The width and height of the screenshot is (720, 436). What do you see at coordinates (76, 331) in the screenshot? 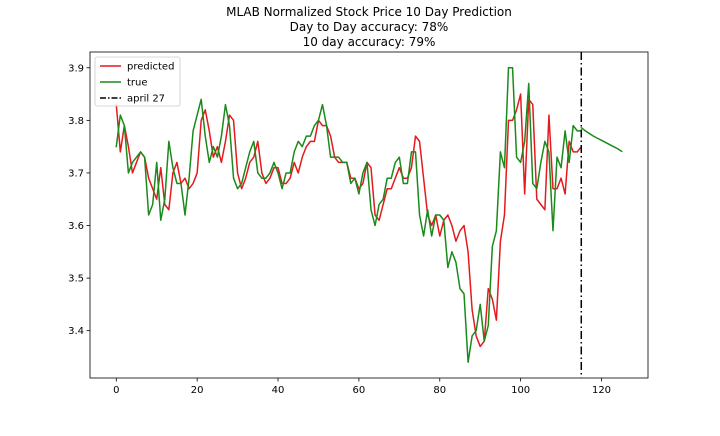
I see `y-tick-label: 3.4` at bounding box center [76, 331].